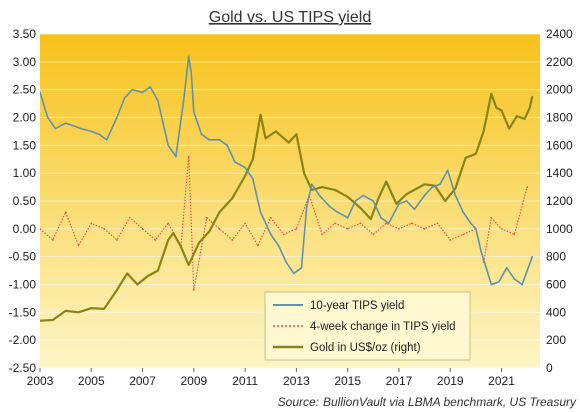 This screenshot has width=580, height=412. Describe the element at coordinates (91, 381) in the screenshot. I see `x-tick-label-1: 2005` at that location.